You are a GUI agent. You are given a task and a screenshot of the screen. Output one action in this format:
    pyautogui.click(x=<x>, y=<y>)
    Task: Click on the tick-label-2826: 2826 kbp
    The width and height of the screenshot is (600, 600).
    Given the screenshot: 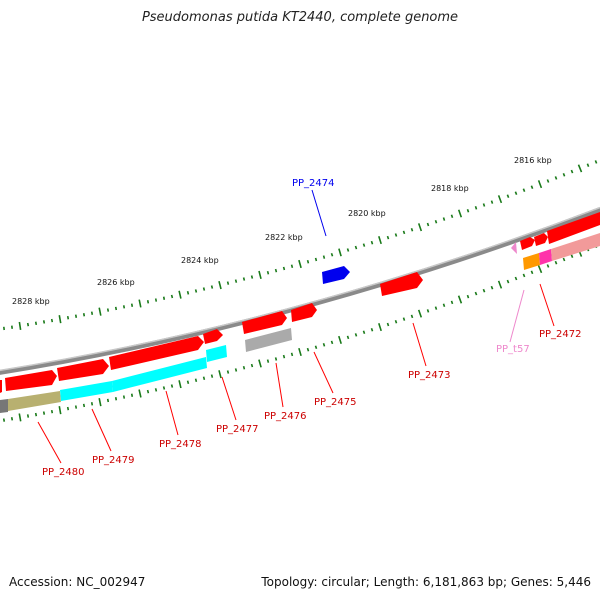 What is the action you would take?
    pyautogui.click(x=116, y=282)
    